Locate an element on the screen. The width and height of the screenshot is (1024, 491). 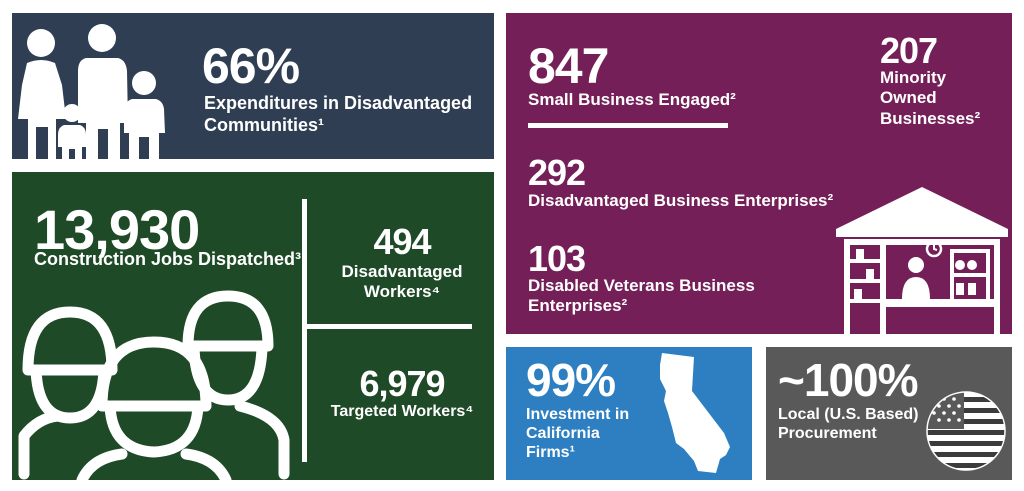
procurement-line2: Procurement is located at coordinates (827, 434).